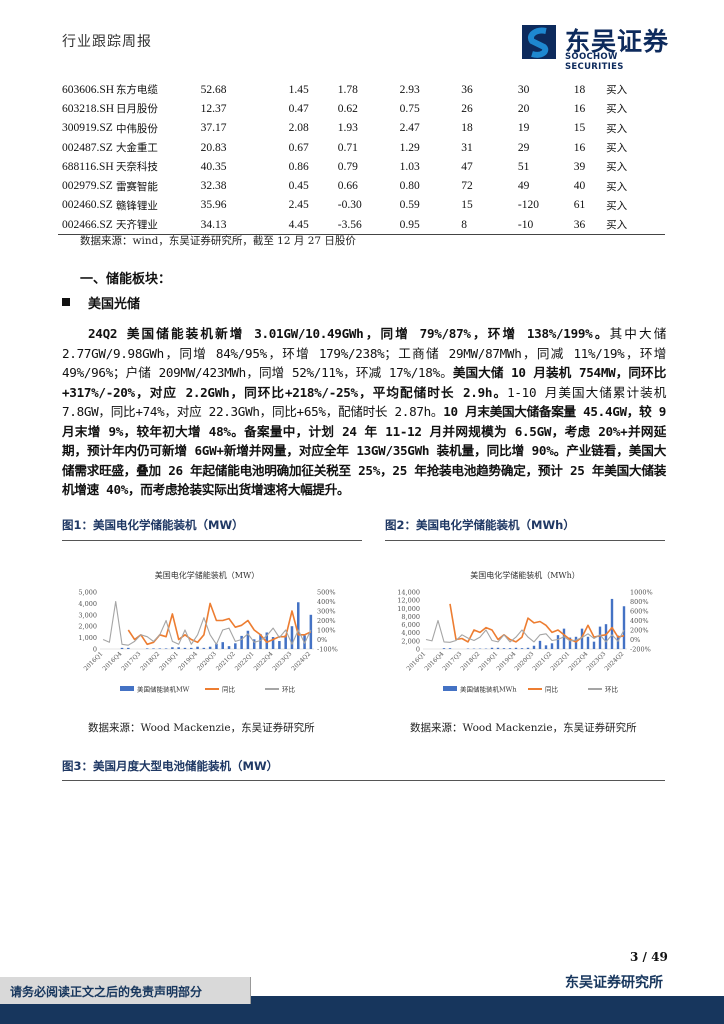 This screenshot has height=1024, width=724. I want to click on table-cell: 16, so click(579, 108).